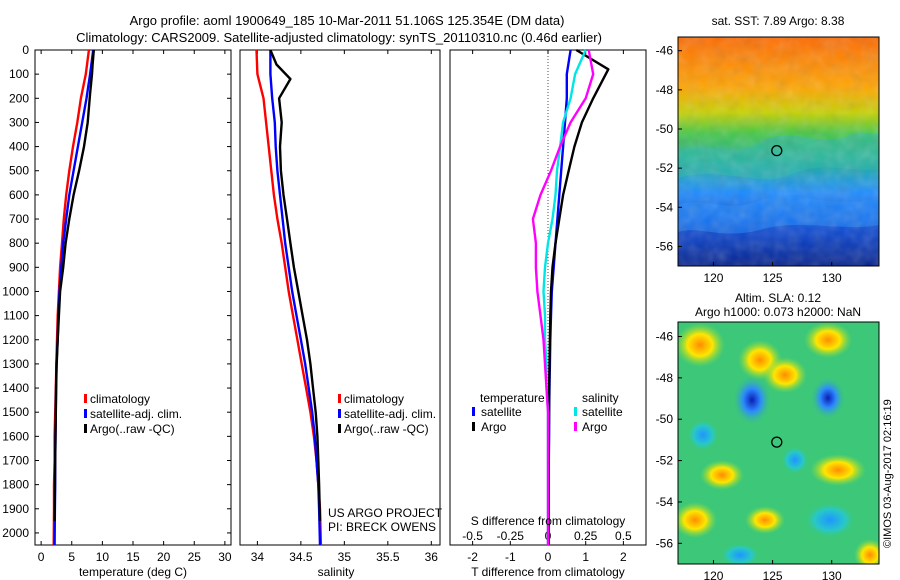 The image size is (900, 580). What do you see at coordinates (472, 557) in the screenshot?
I see `x-tick-label: -2` at bounding box center [472, 557].